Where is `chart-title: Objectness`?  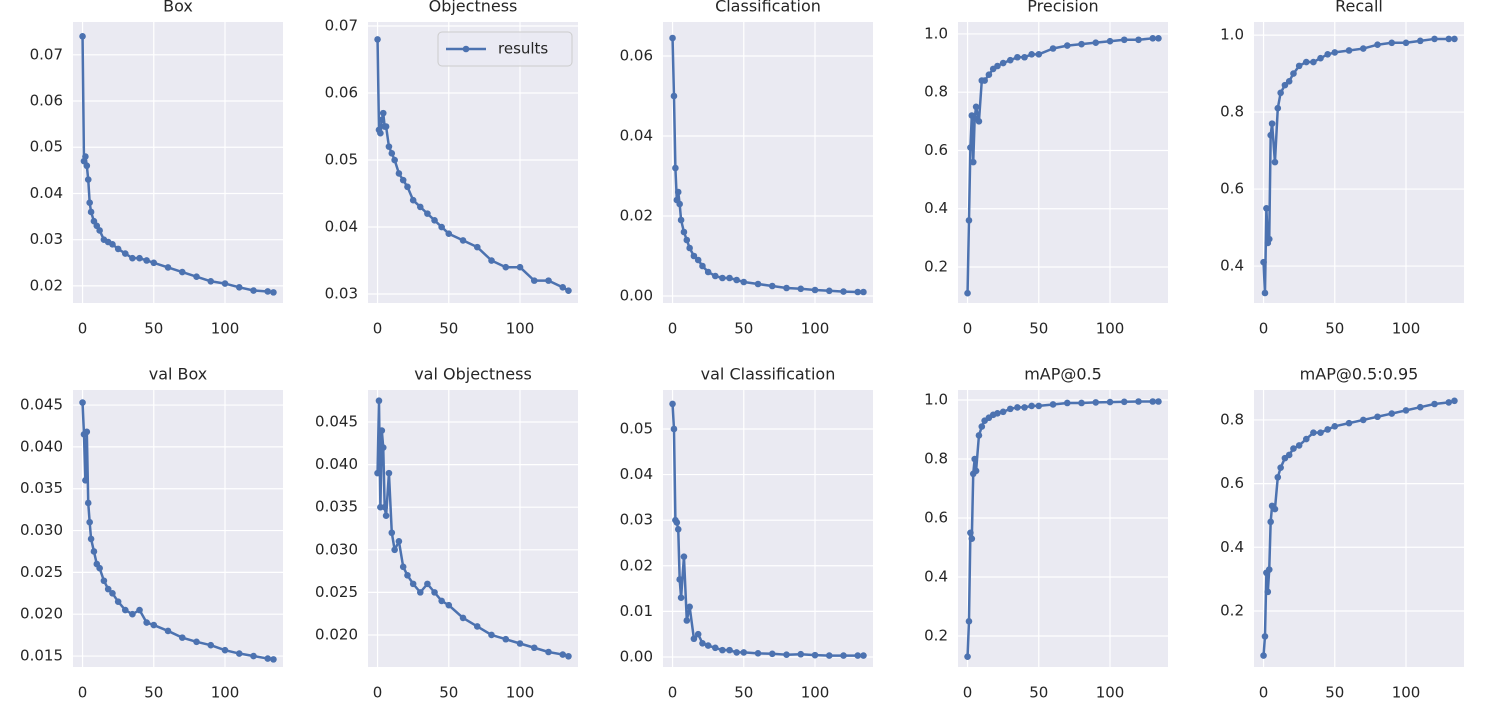 chart-title: Objectness is located at coordinates (473, 8).